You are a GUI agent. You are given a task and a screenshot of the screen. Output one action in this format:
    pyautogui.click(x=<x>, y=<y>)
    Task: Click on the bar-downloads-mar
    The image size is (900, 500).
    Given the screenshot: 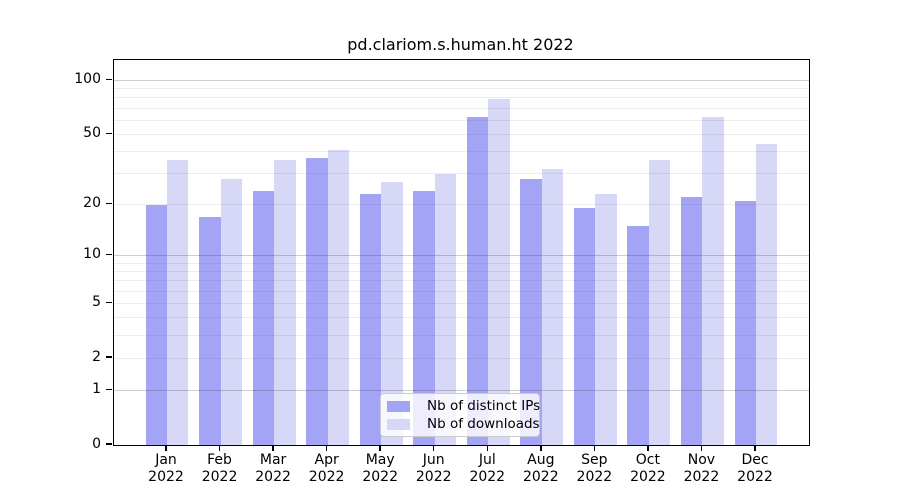 What is the action you would take?
    pyautogui.click(x=285, y=302)
    